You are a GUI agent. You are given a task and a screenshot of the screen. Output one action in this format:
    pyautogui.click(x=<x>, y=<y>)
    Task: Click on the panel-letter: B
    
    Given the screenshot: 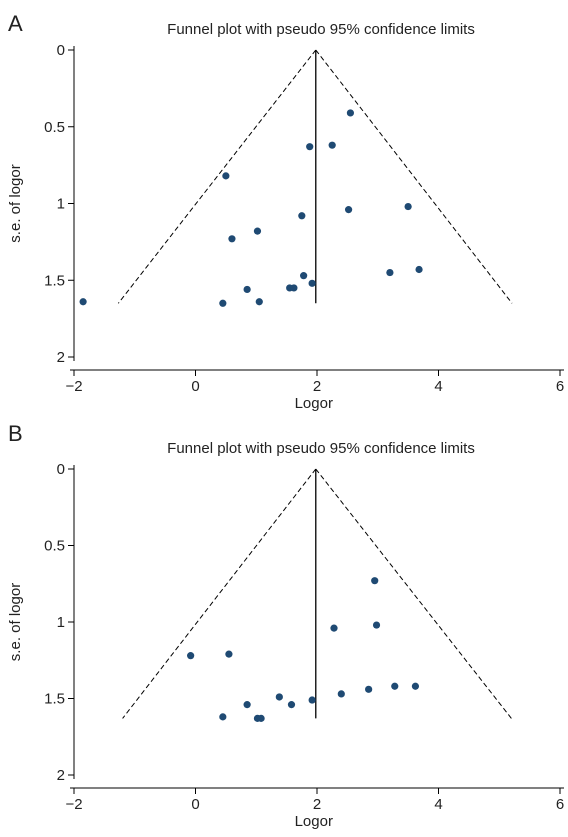 What is the action you would take?
    pyautogui.click(x=15, y=433)
    